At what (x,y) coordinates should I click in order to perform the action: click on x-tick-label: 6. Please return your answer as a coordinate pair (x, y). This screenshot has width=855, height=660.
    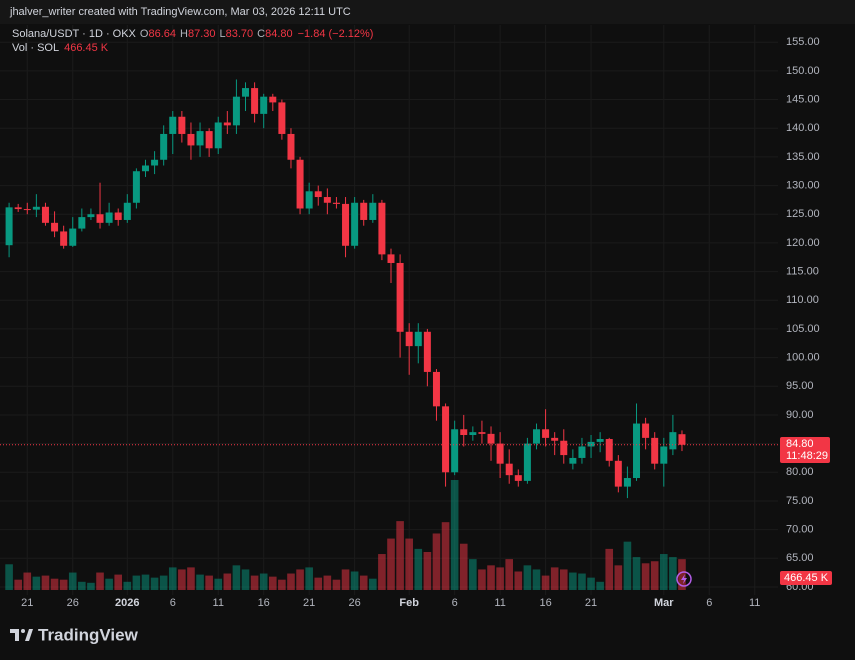
    Looking at the image, I should click on (709, 603).